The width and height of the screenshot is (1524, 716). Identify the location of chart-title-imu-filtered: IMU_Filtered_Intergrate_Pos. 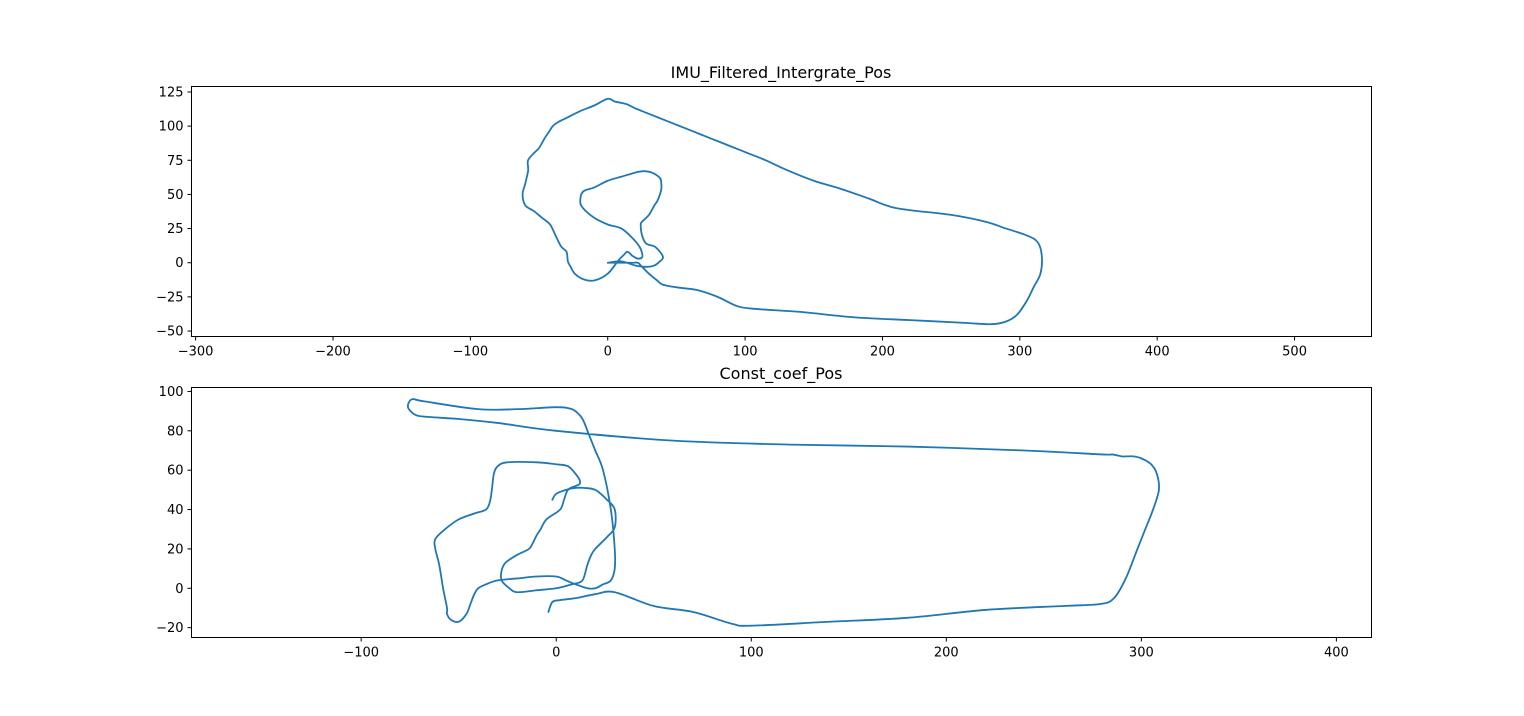
(781, 73).